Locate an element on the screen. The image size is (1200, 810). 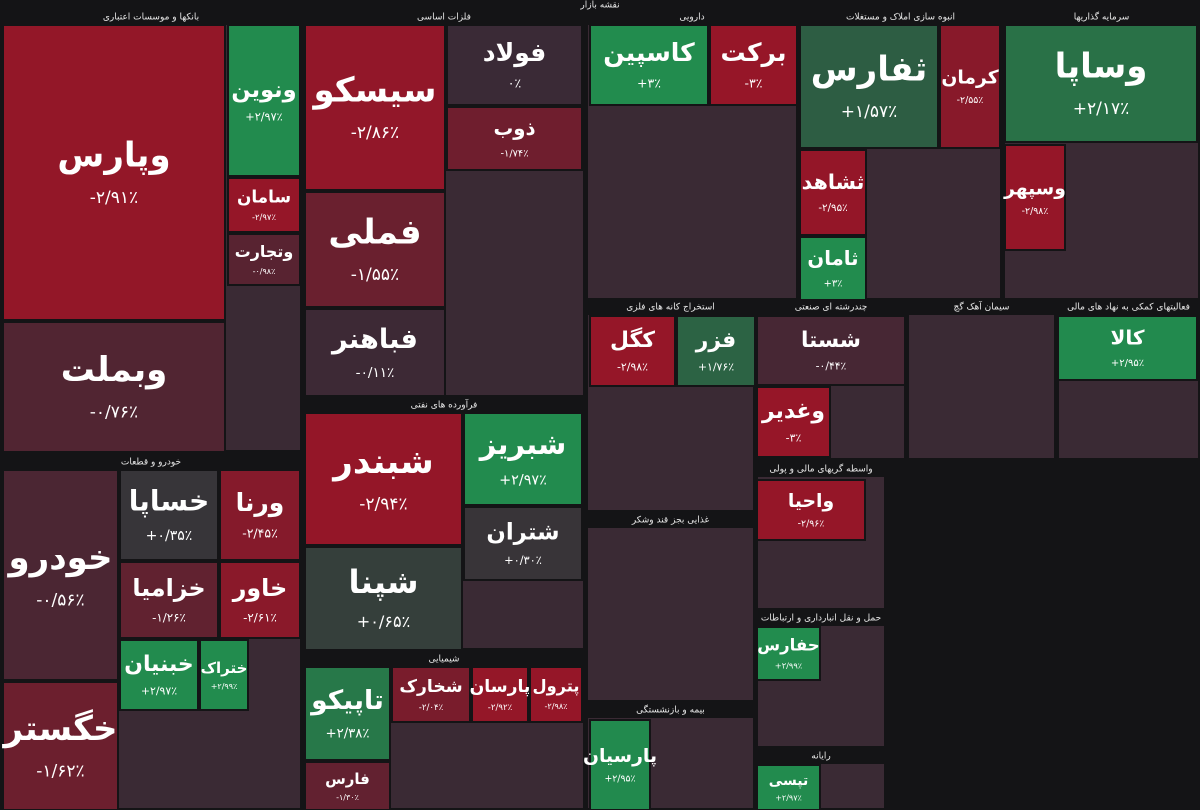
stock-ticker: خگستر is located at coordinates (60, 729).